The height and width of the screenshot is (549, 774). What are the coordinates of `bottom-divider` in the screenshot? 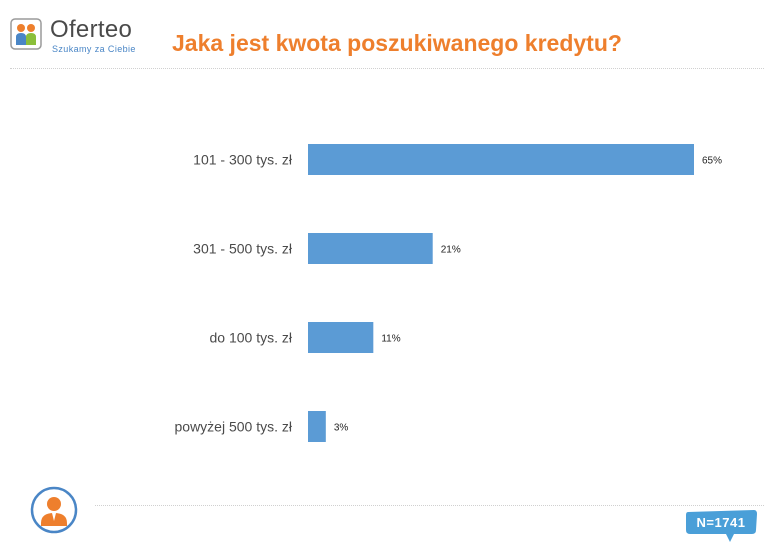 It's located at (429, 505).